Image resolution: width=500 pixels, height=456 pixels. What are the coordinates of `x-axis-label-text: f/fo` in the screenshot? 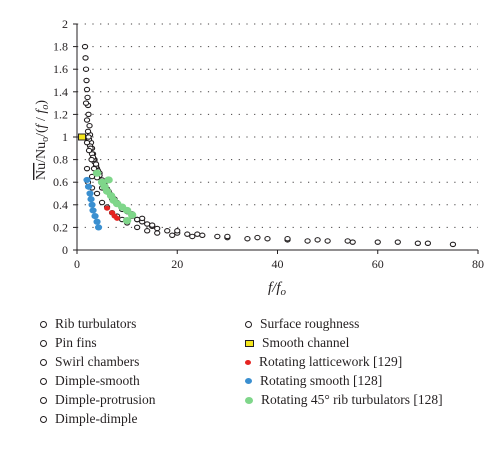 It's located at (277, 289).